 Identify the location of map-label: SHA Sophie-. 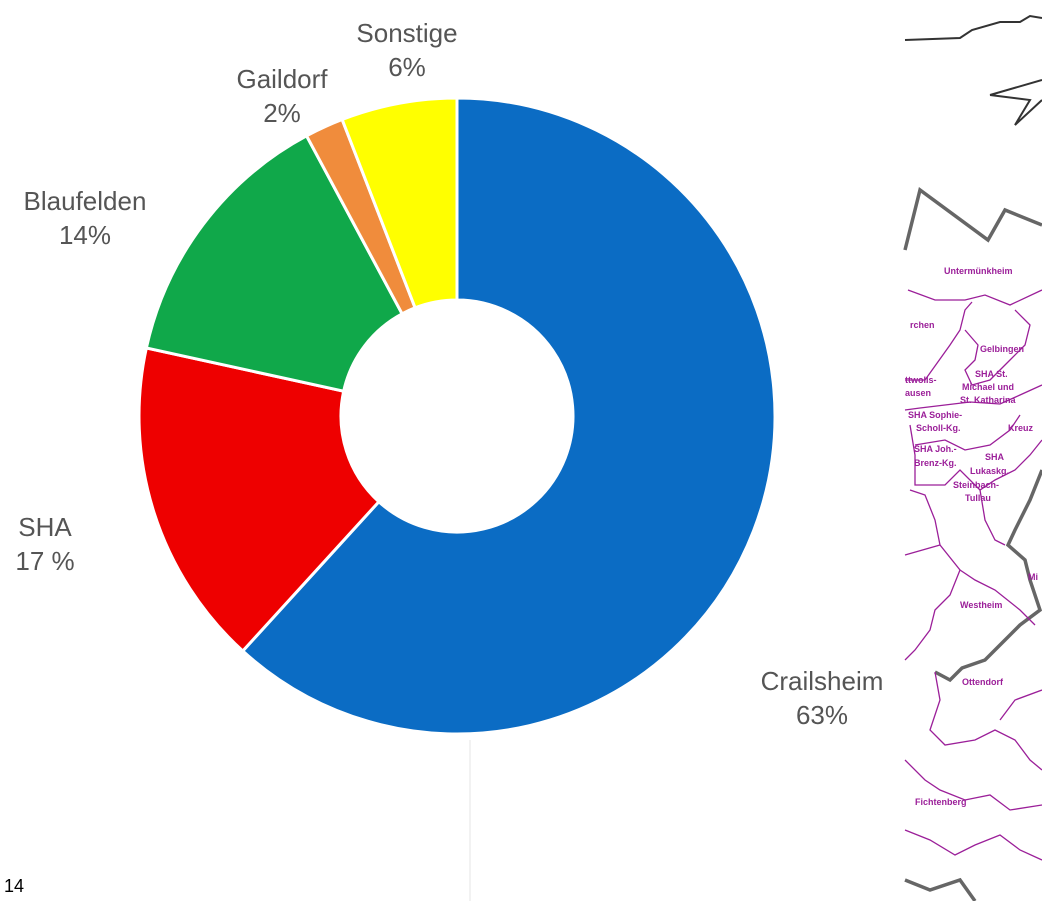
(935, 415).